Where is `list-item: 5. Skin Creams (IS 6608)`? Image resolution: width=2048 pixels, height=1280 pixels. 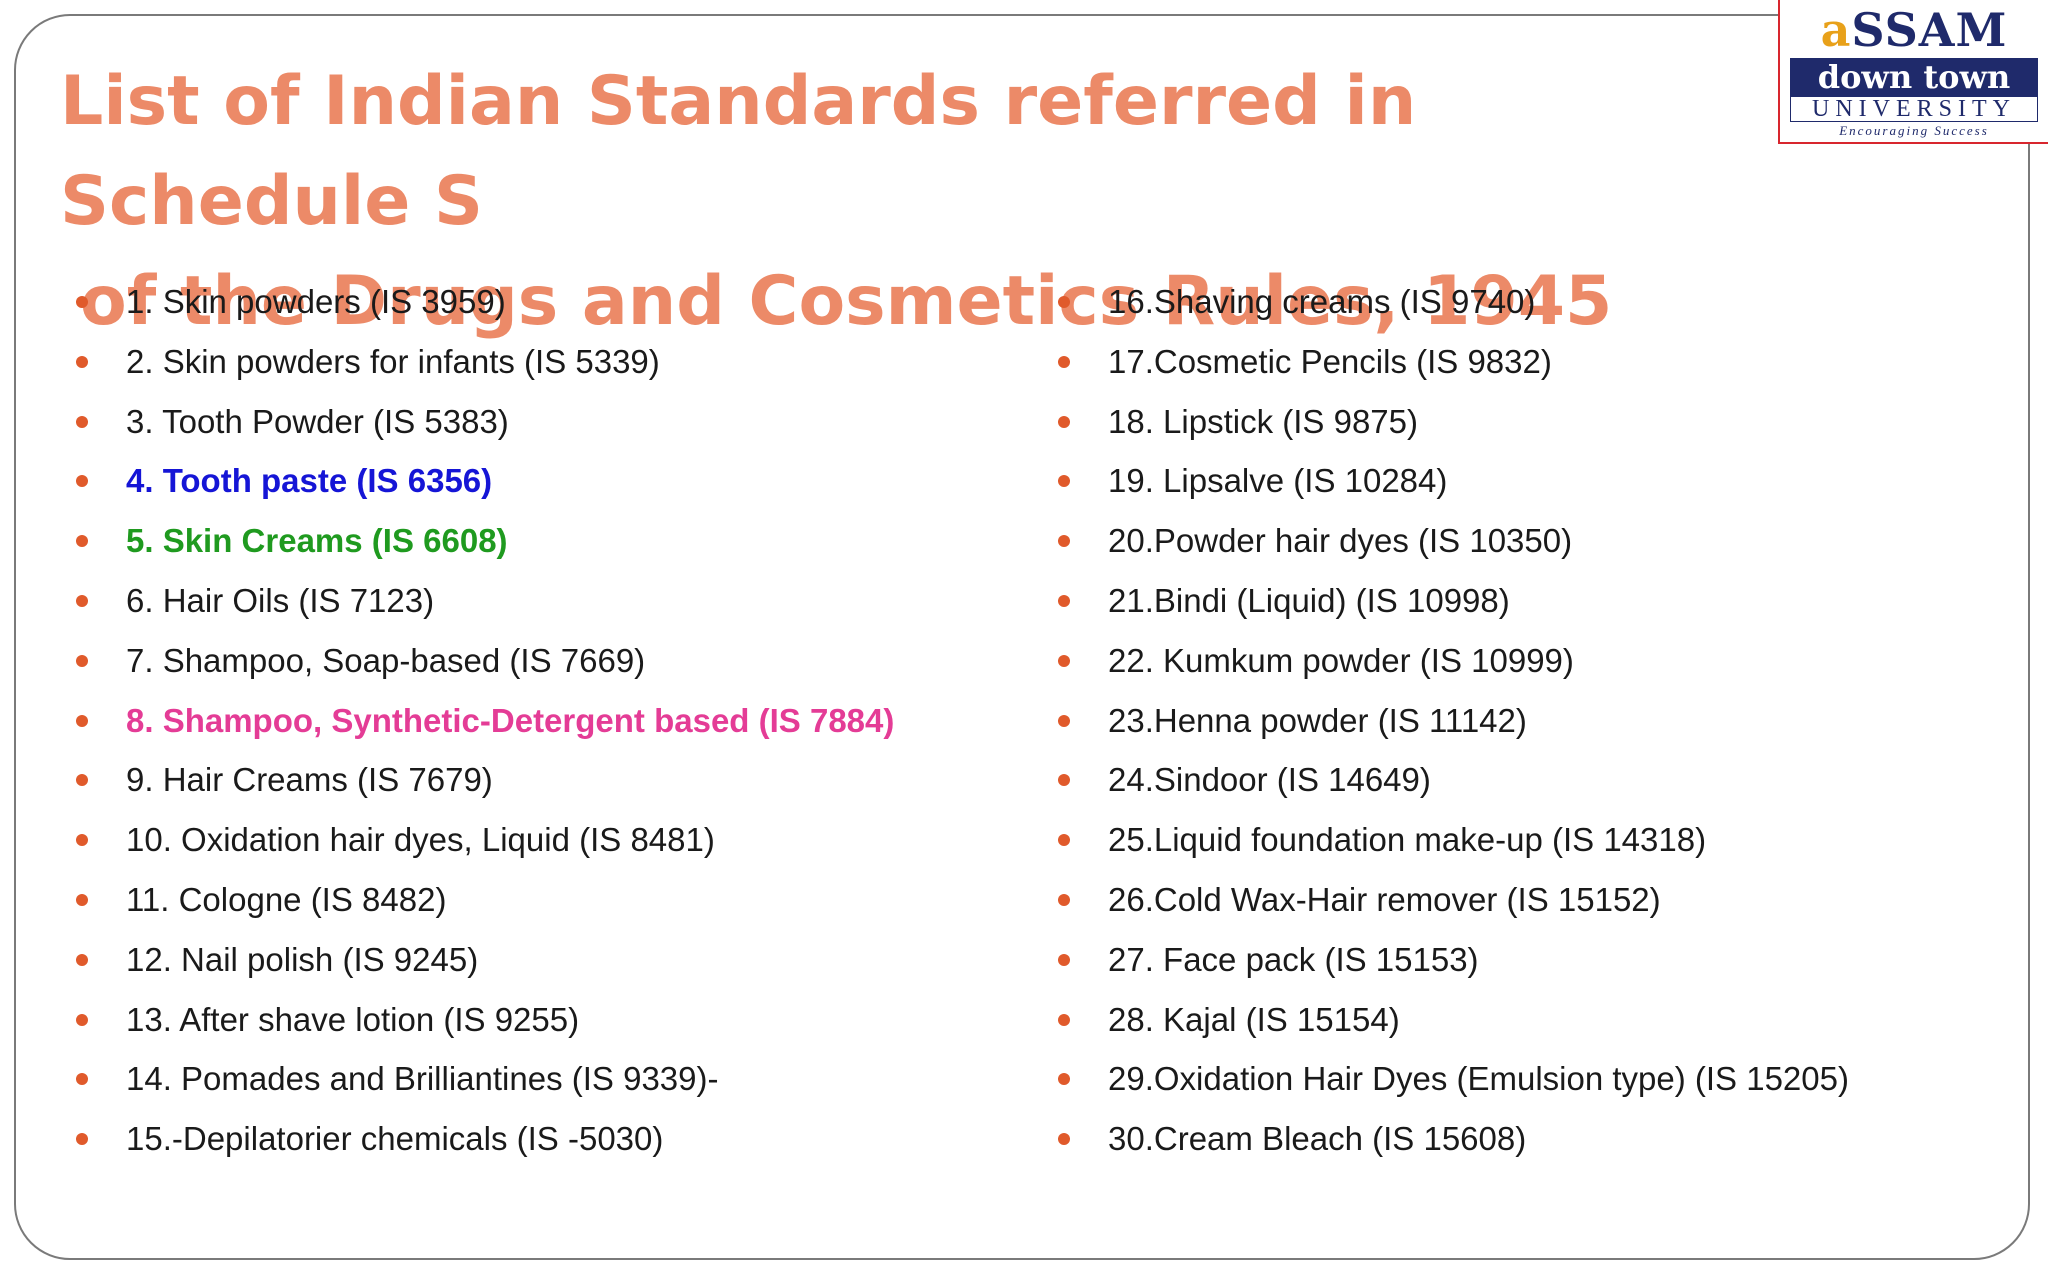
list-item: 5. Skin Creams (IS 6608) is located at coordinates (554, 541).